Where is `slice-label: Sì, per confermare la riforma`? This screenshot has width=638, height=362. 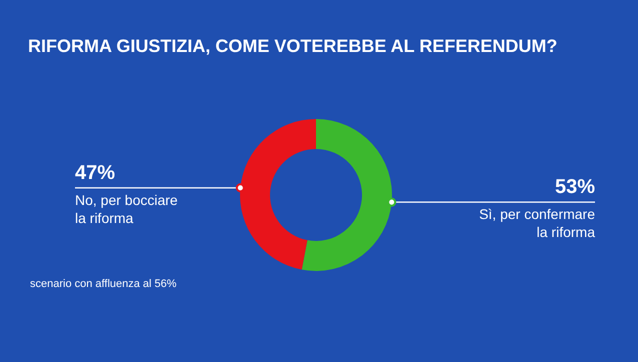 slice-label: Sì, per confermare la riforma is located at coordinates (537, 223).